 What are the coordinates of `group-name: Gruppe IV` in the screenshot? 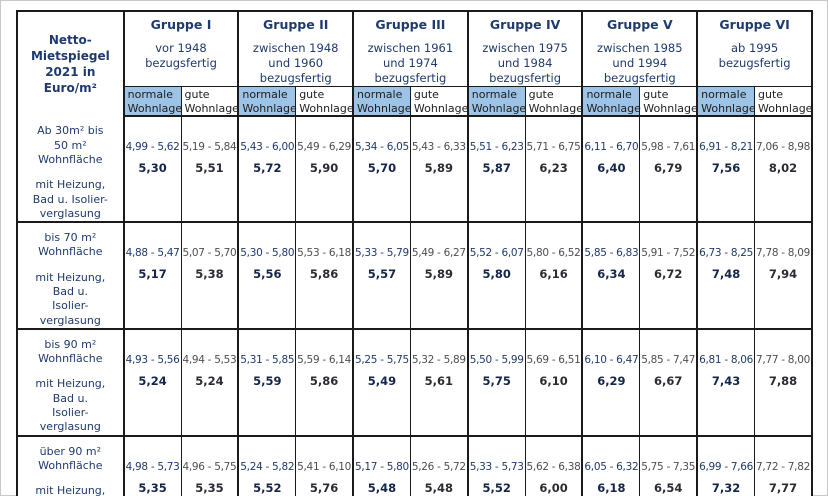 It's located at (525, 24).